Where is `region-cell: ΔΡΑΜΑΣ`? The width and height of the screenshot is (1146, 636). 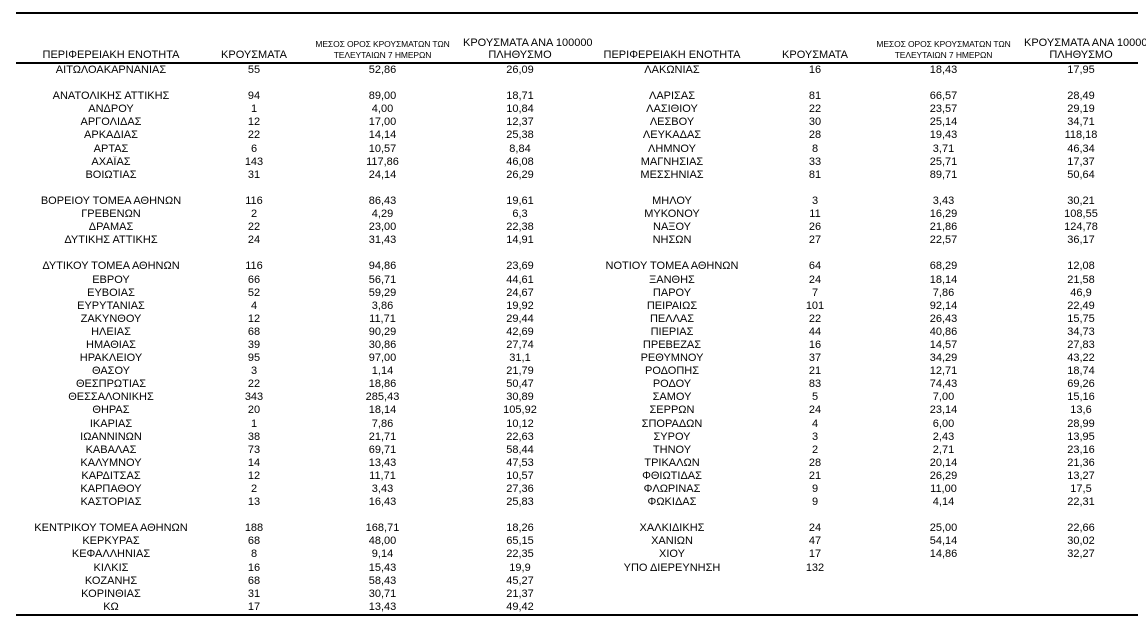 region-cell: ΔΡΑΜΑΣ is located at coordinates (111, 227).